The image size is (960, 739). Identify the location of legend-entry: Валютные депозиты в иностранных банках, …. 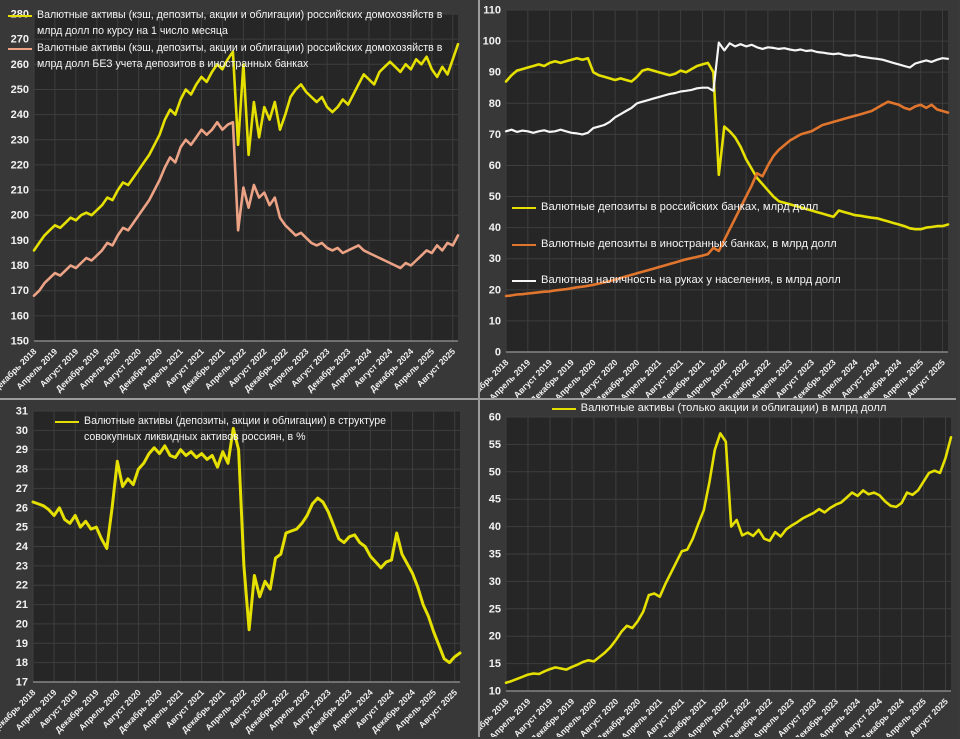
(676, 245).